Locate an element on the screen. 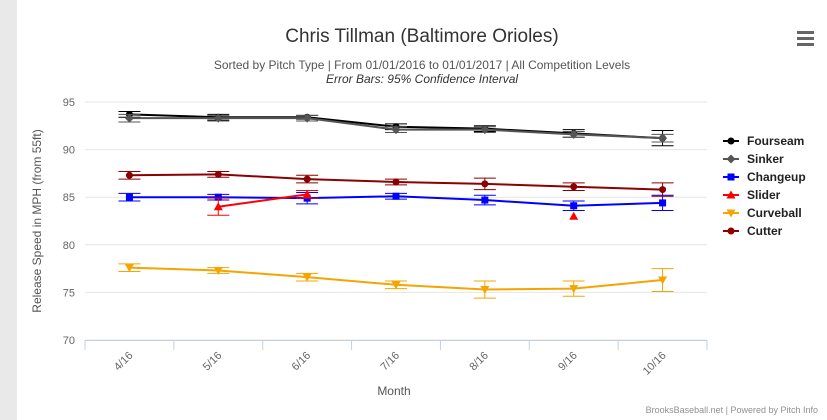 This screenshot has height=420, width=827. y-tick-label: 95 is located at coordinates (69, 103).